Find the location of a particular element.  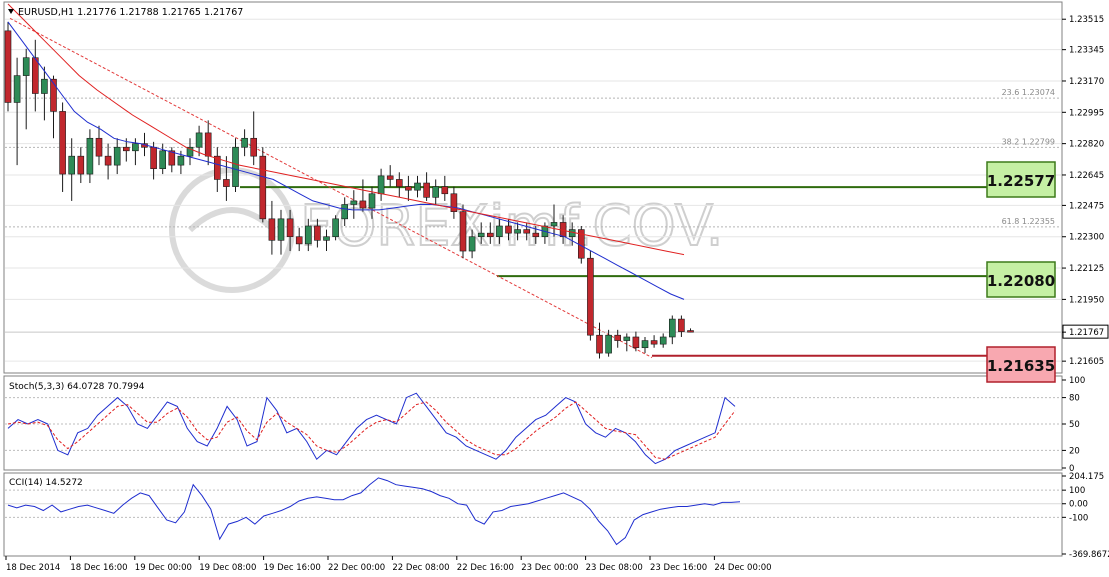

cci-tick-label: 0.00 is located at coordinates (1078, 505).